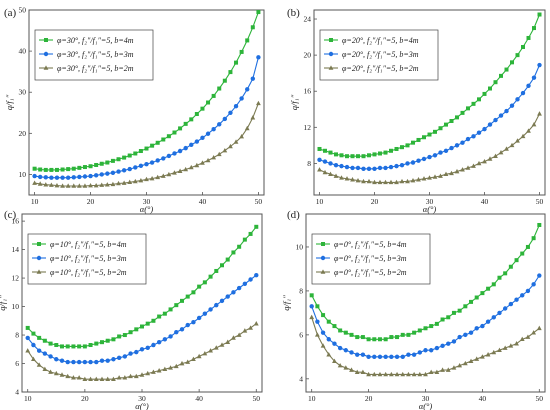 The width and height of the screenshot is (550, 410). What do you see at coordinates (309, 163) in the screenshot?
I see `y-tick-label: 8` at bounding box center [309, 163].